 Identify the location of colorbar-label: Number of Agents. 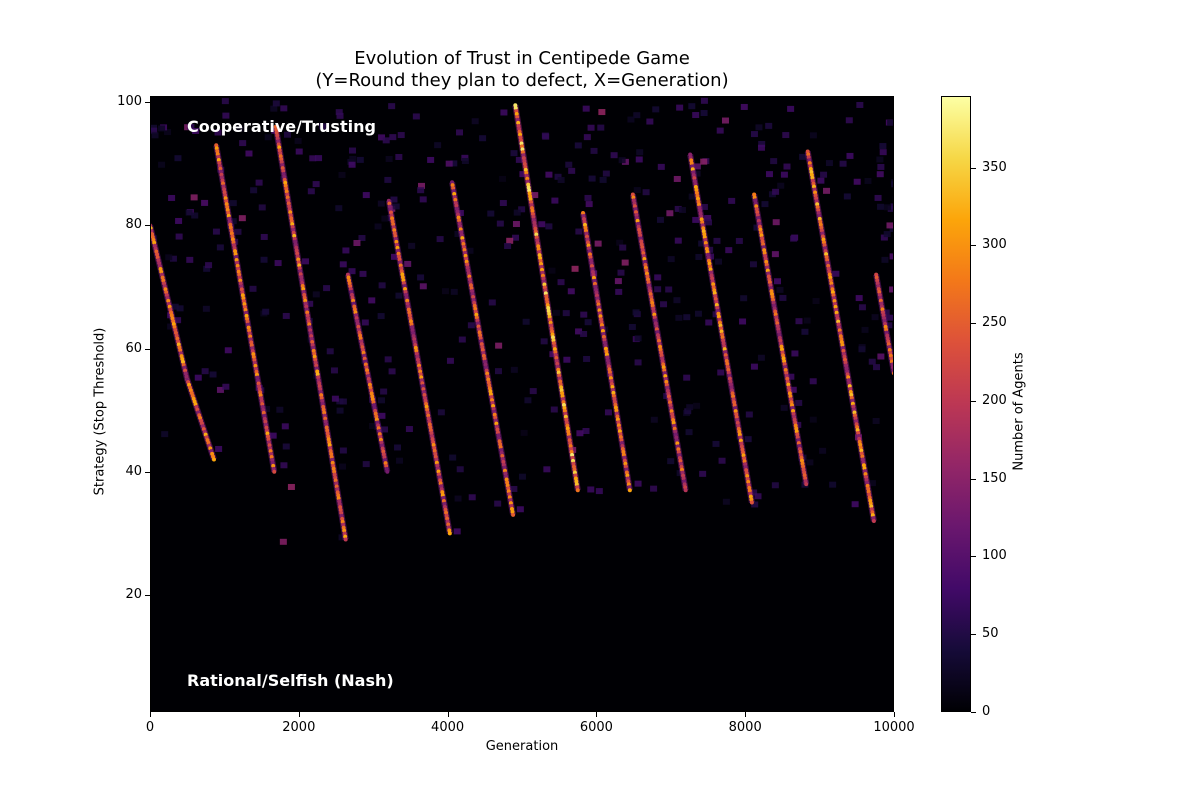
(1019, 411).